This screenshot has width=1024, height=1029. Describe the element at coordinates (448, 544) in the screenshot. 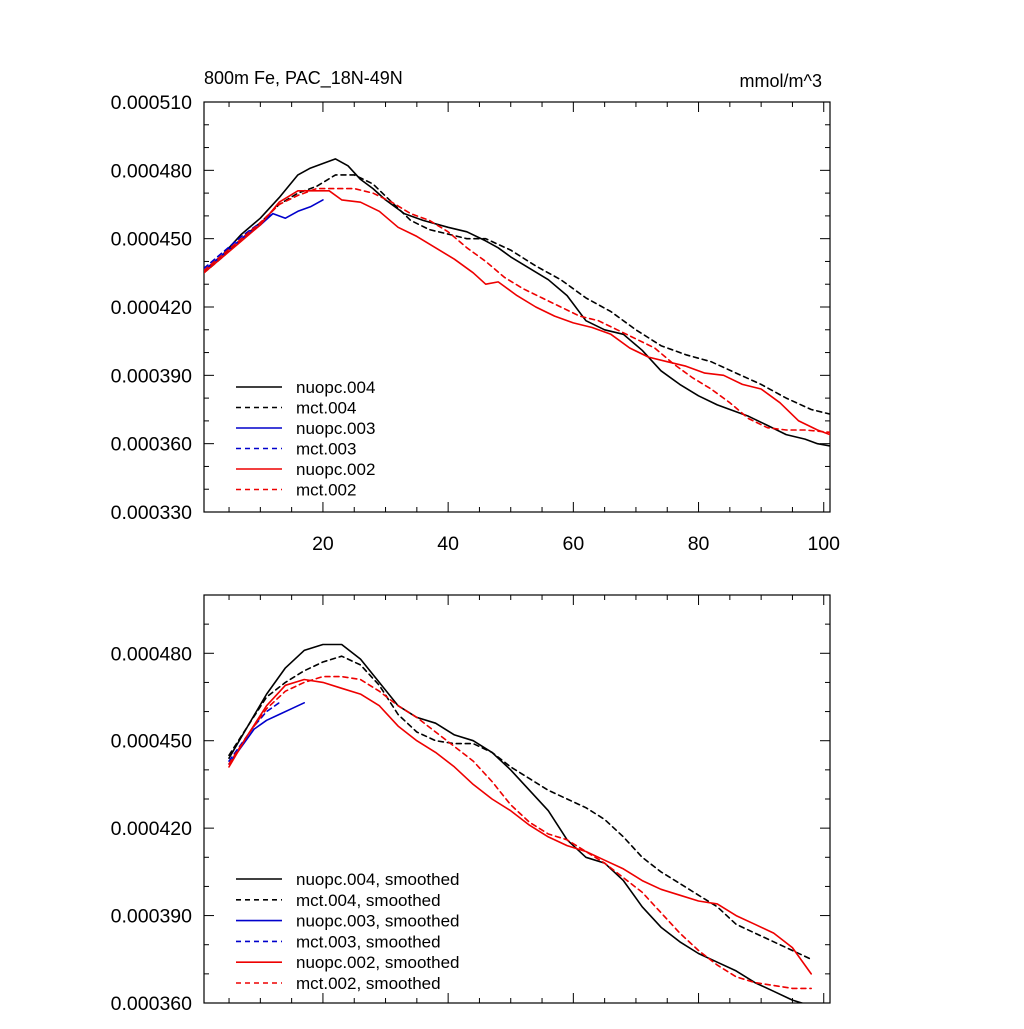

I see `x-tick-label: 40` at that location.